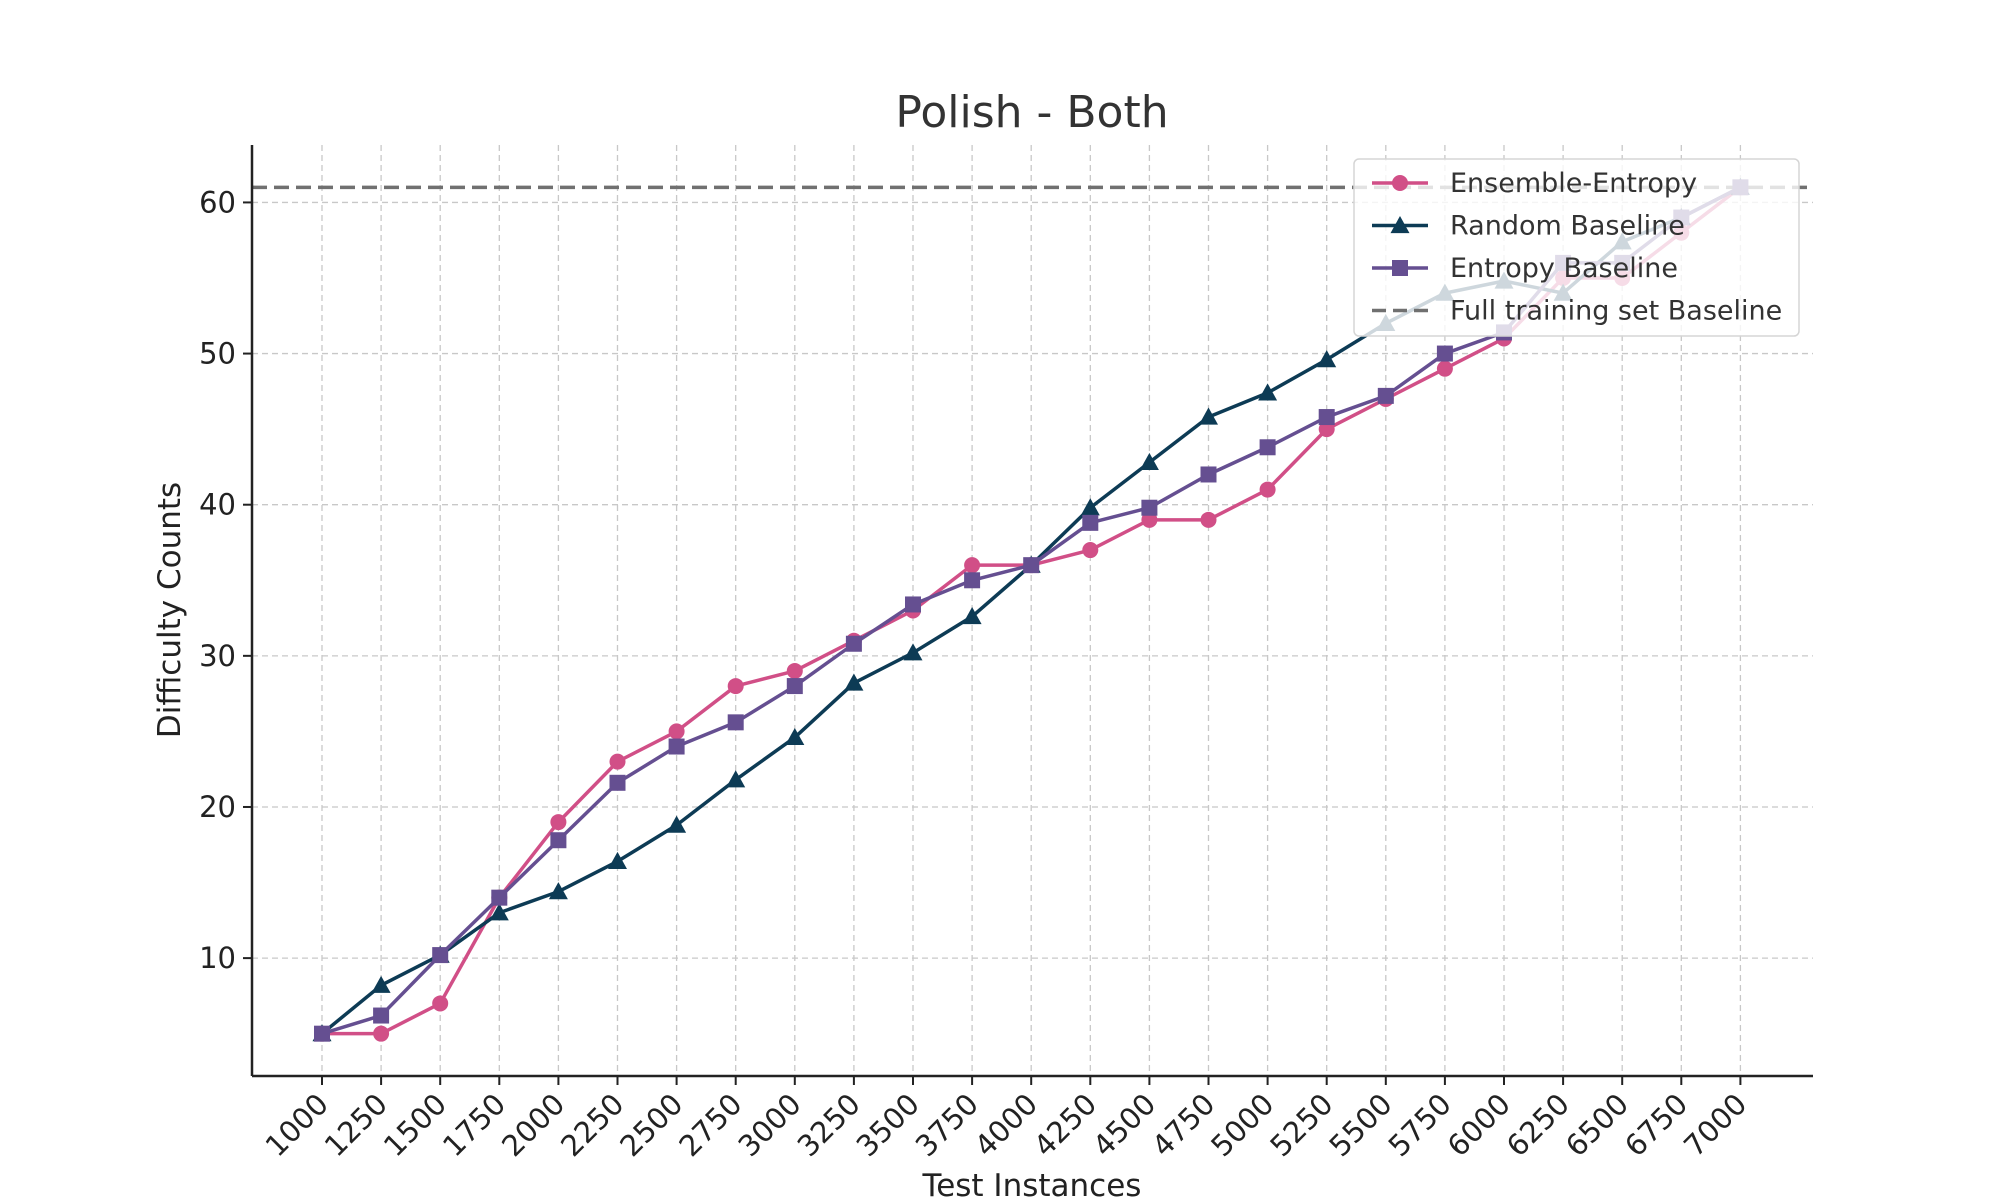  I want to click on x-tick-label: 3250, so click(829, 1125).